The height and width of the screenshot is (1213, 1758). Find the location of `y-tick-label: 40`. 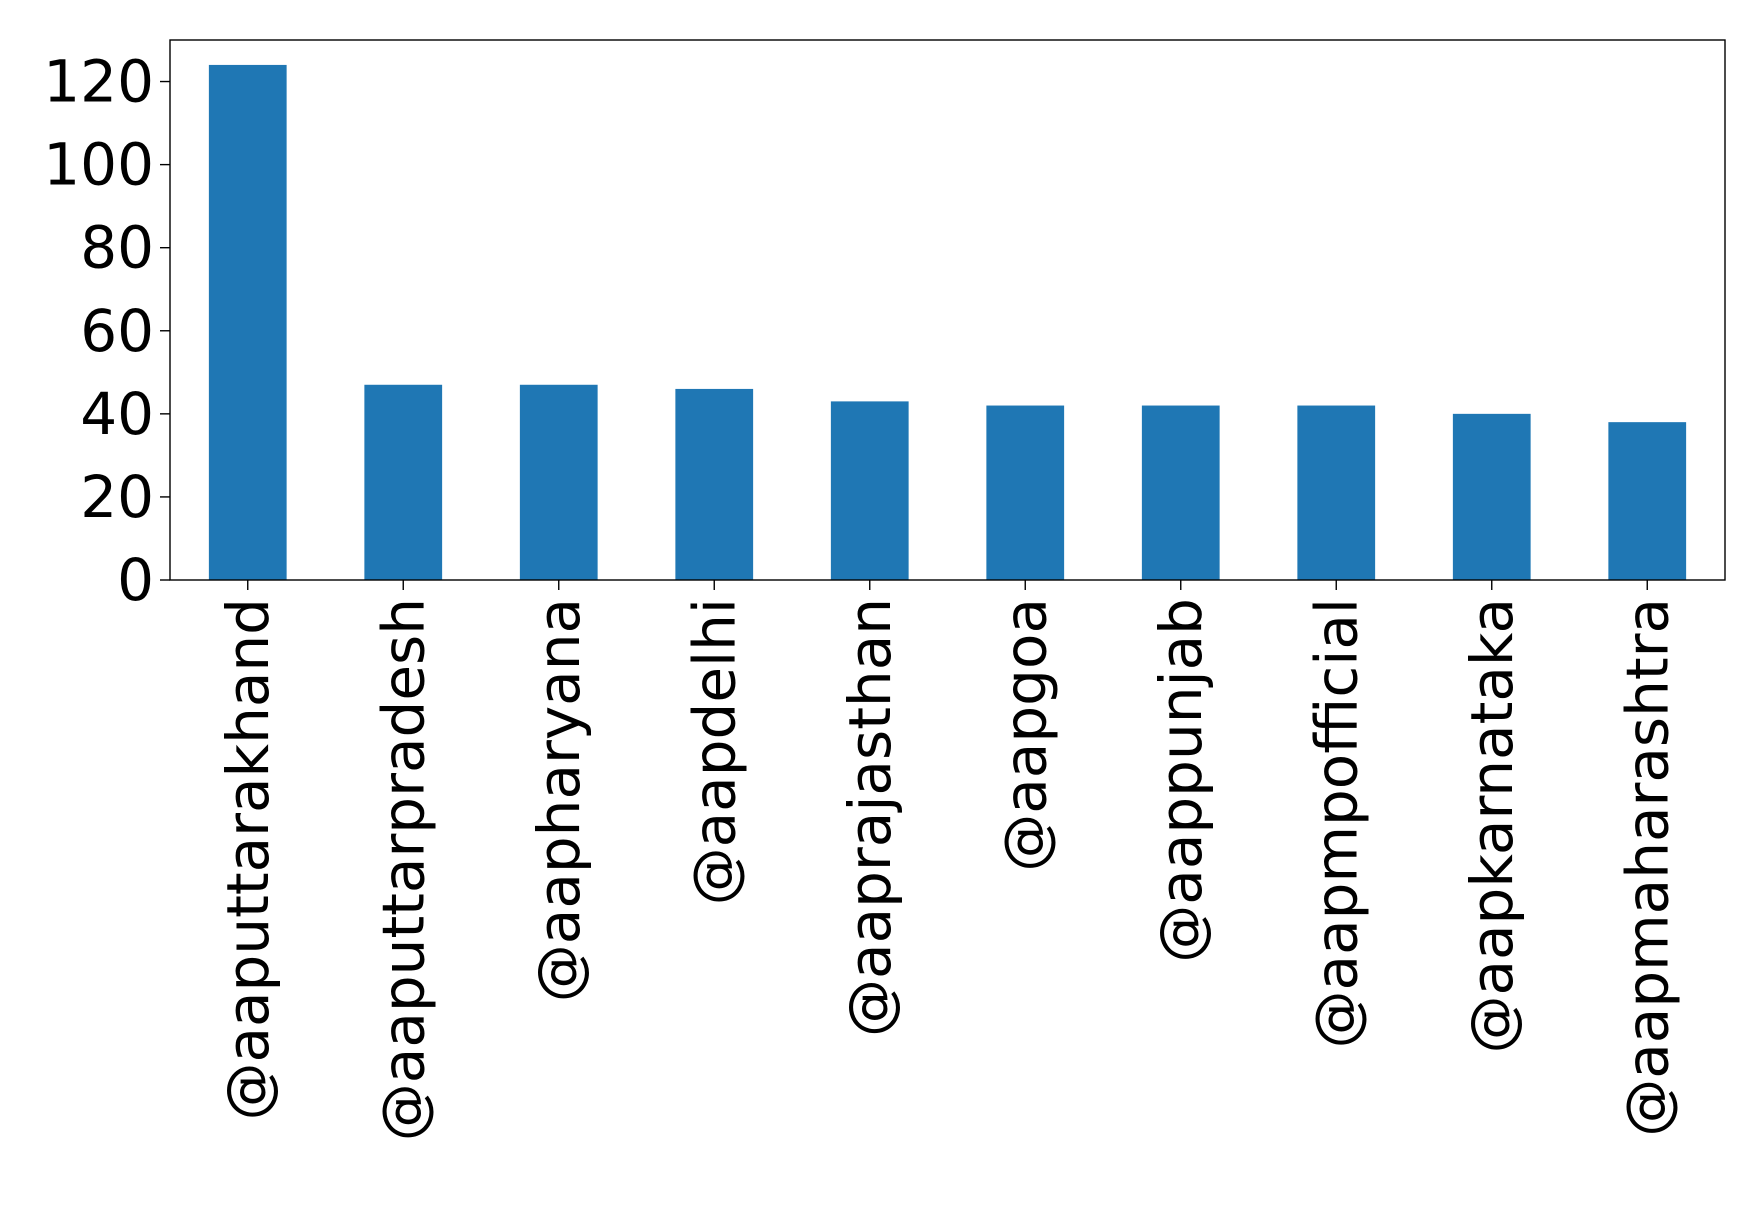

y-tick-label: 40 is located at coordinates (117, 414).